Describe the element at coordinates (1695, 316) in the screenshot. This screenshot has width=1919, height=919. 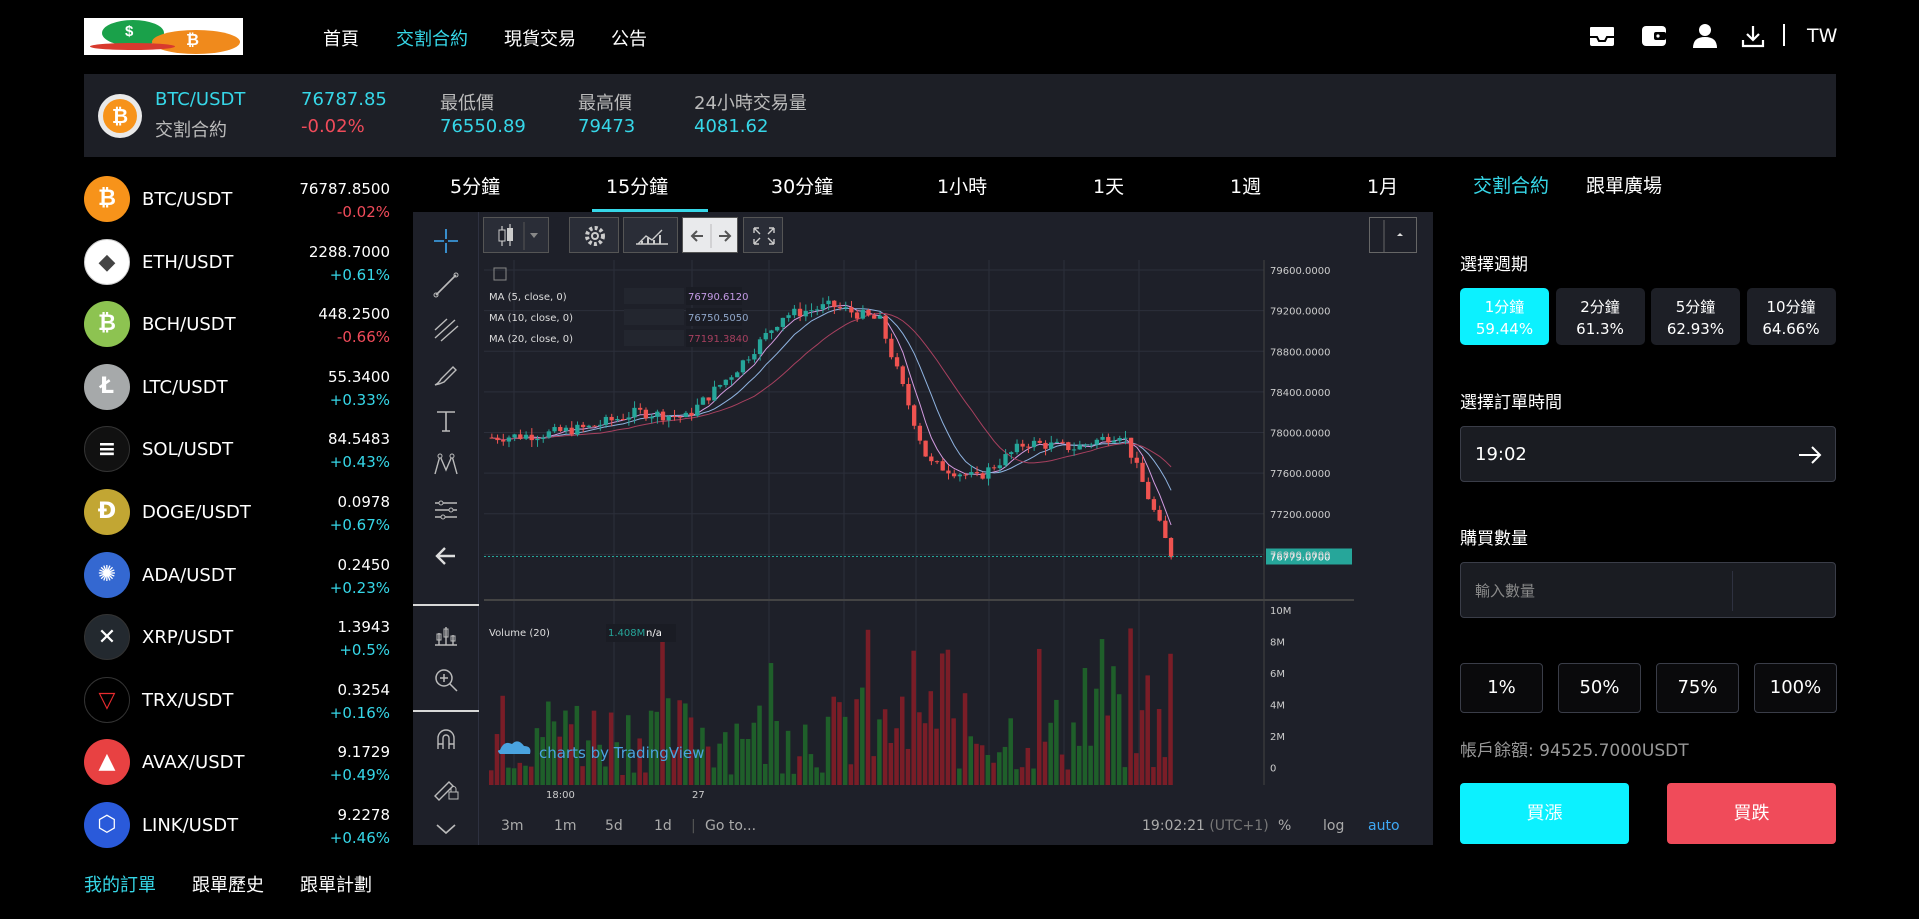
I see `period-option: 5分鐘 62.93%` at that location.